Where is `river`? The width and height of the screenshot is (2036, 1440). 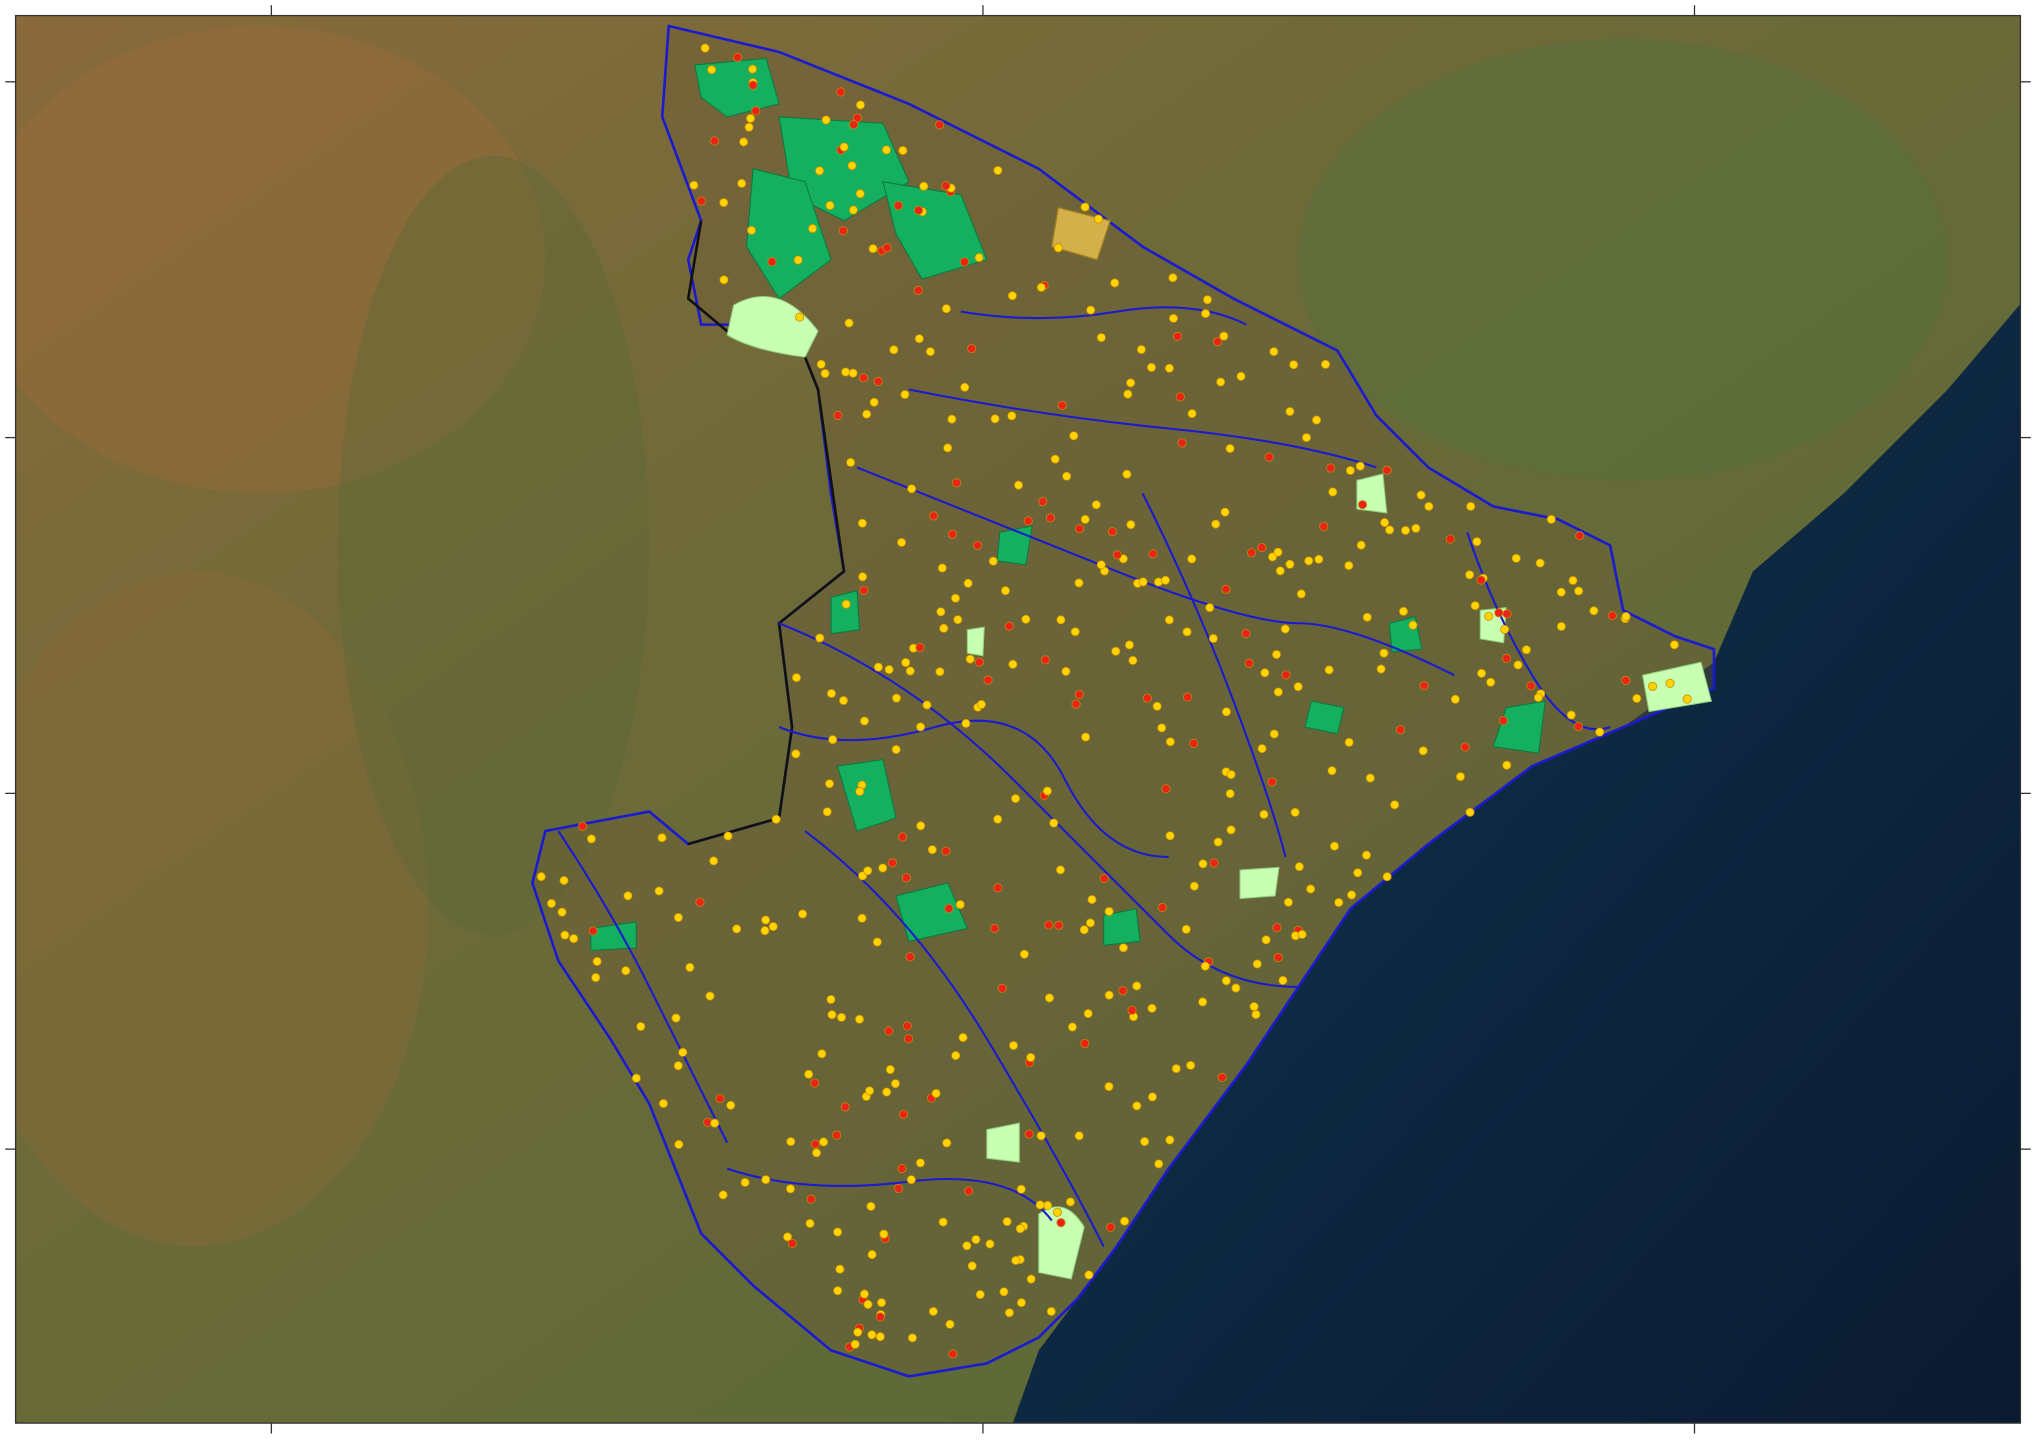
river is located at coordinates (1155, 571).